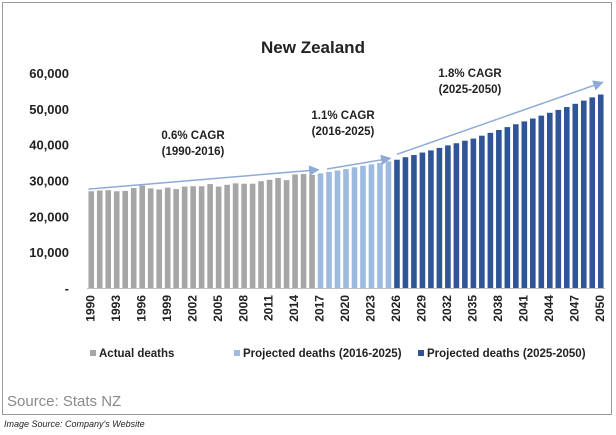 The image size is (616, 435). What do you see at coordinates (371, 308) in the screenshot?
I see `x-tick-label: 2023` at bounding box center [371, 308].